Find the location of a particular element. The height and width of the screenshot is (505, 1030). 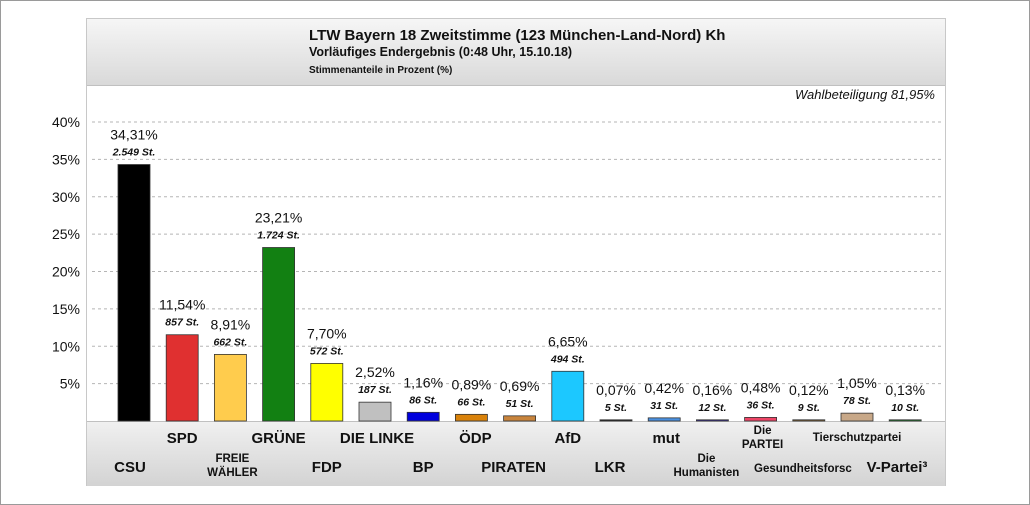

vote-label: 2.549 St. is located at coordinates (134, 153).